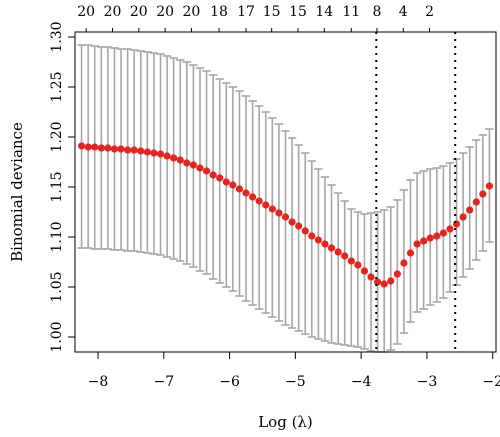  What do you see at coordinates (57, 336) in the screenshot?
I see `y-tick-label: 1.00` at bounding box center [57, 336].